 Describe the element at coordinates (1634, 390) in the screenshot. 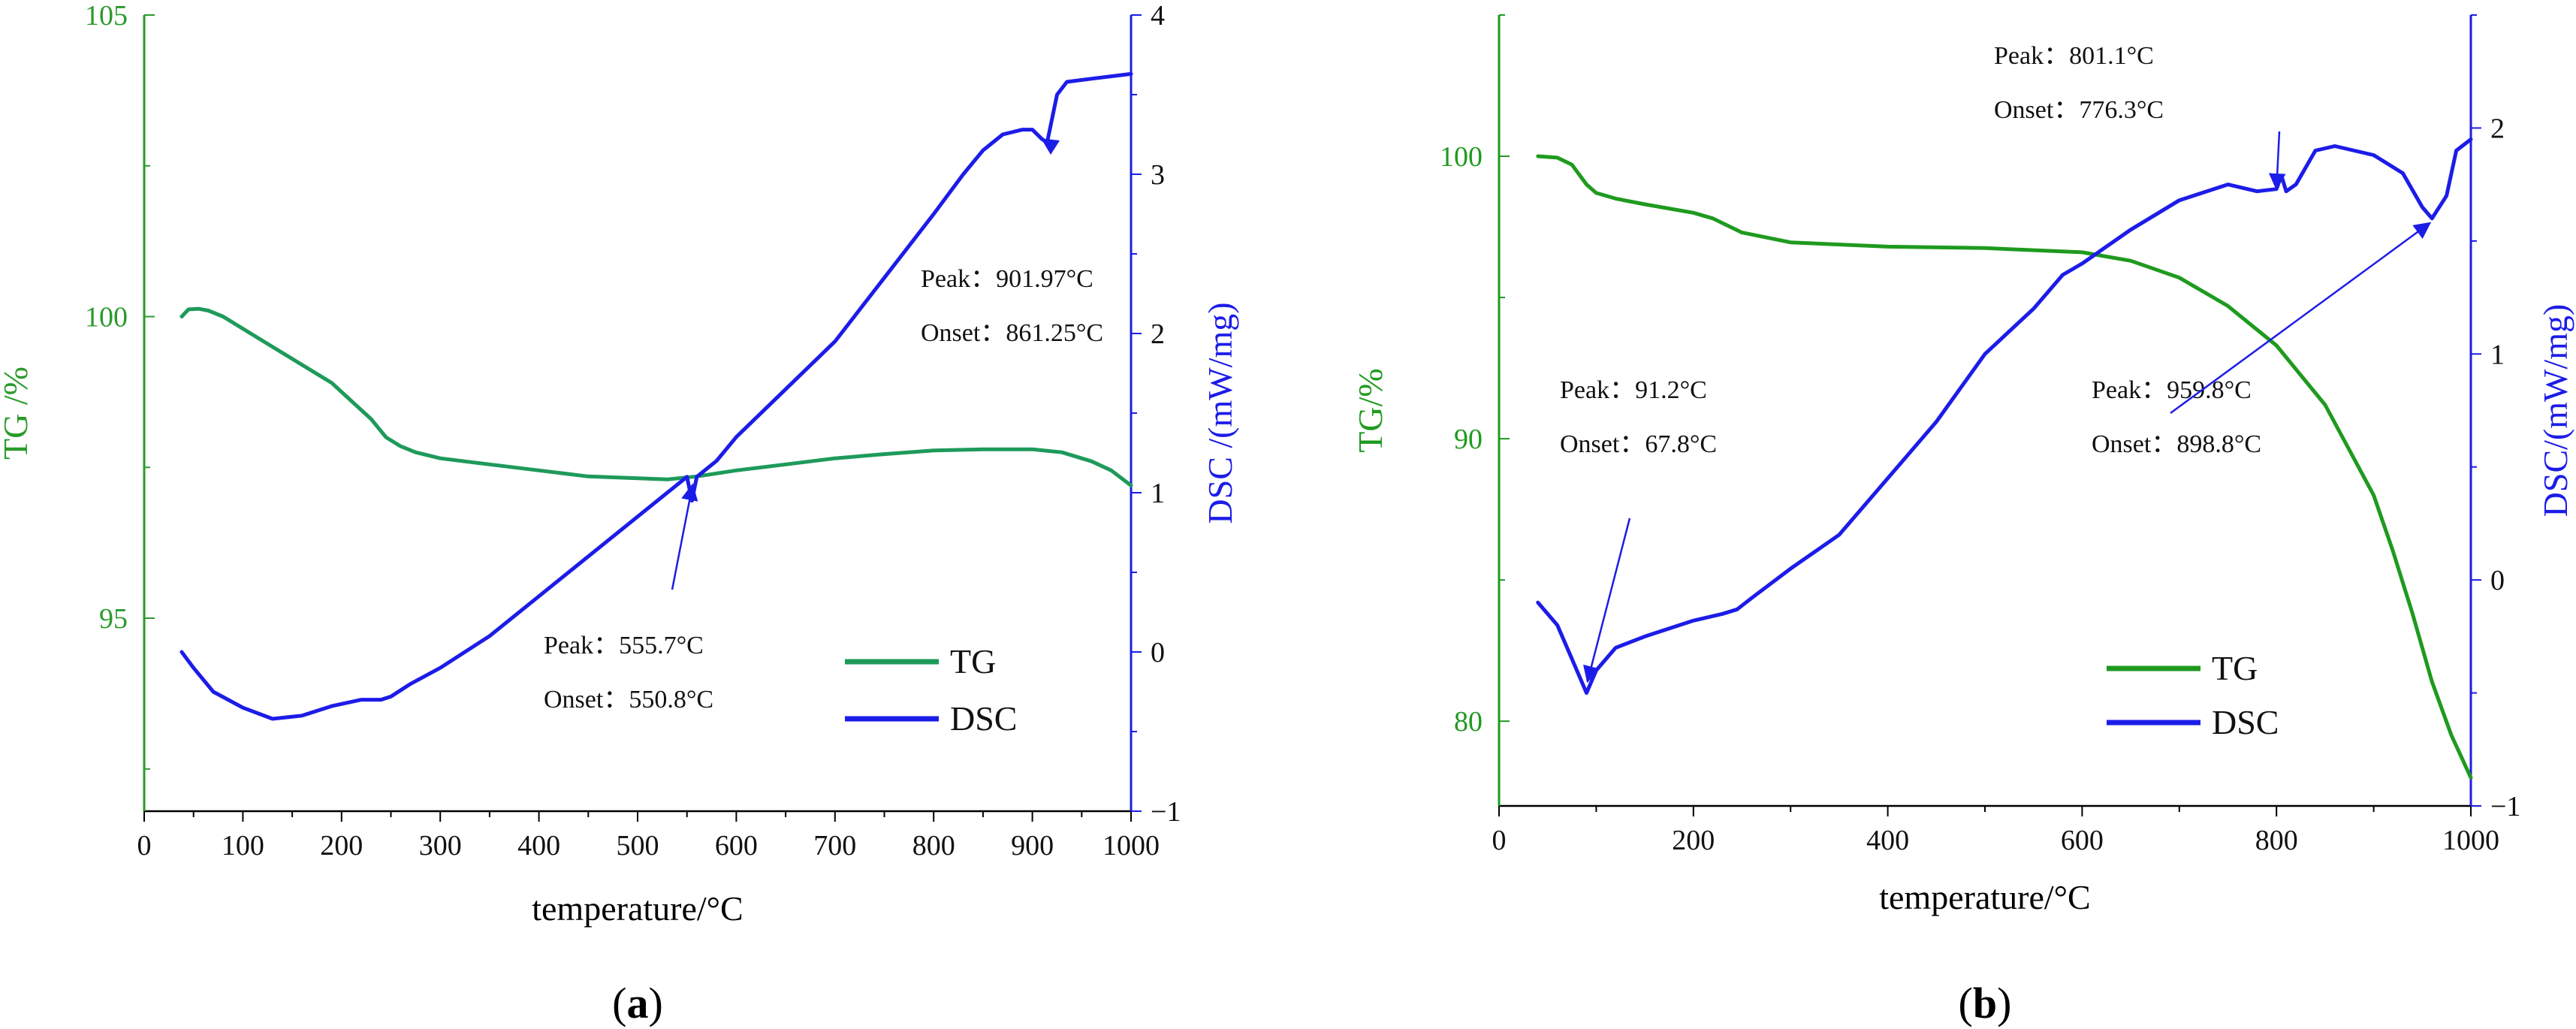

I see `annotation-peak: Peak：91.2°C` at that location.